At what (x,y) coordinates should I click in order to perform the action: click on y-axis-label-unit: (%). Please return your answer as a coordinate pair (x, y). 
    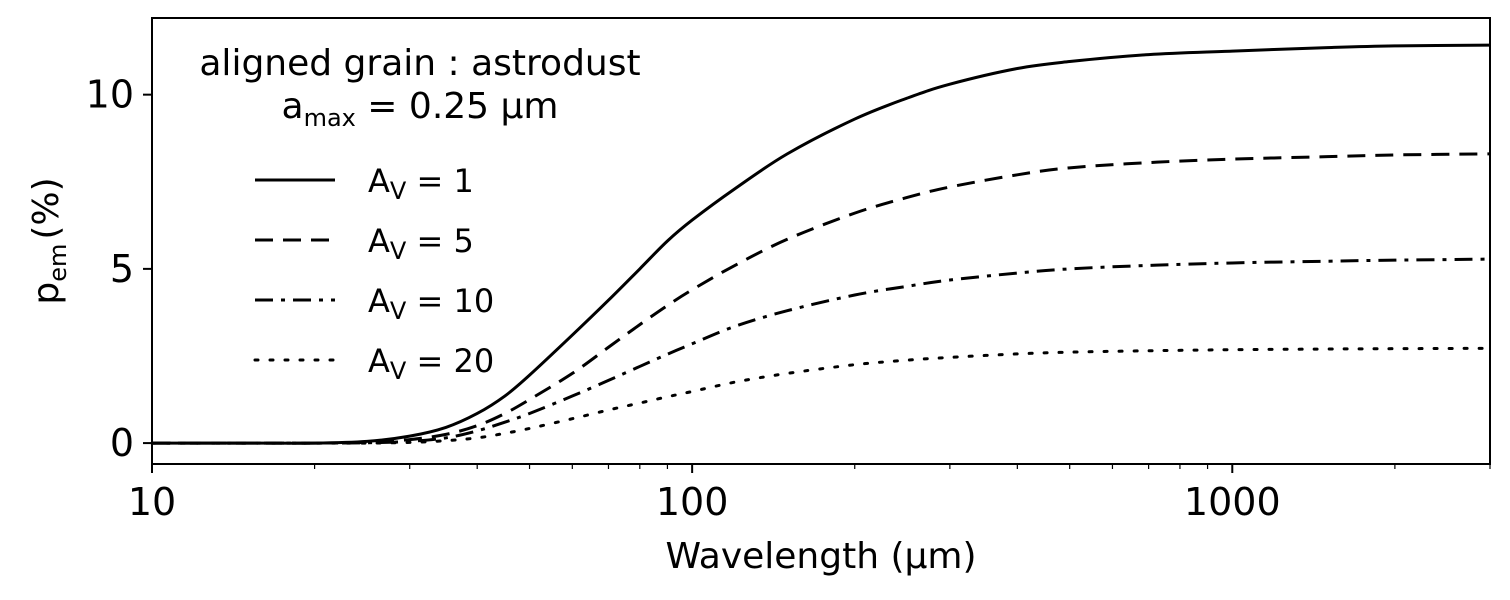
    Looking at the image, I should click on (46, 208).